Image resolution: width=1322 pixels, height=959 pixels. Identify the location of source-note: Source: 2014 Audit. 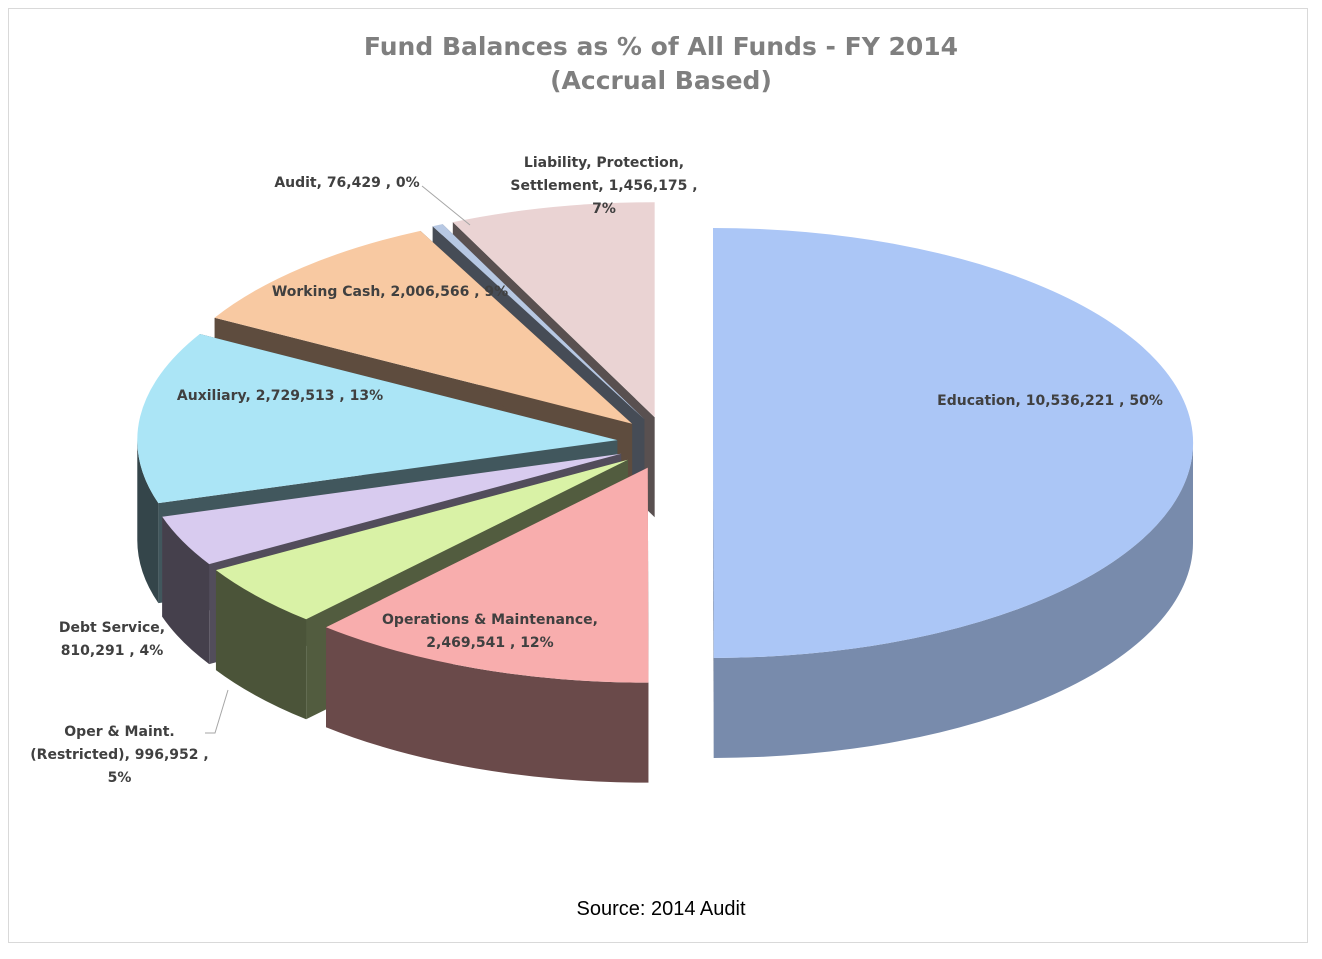
(661, 909).